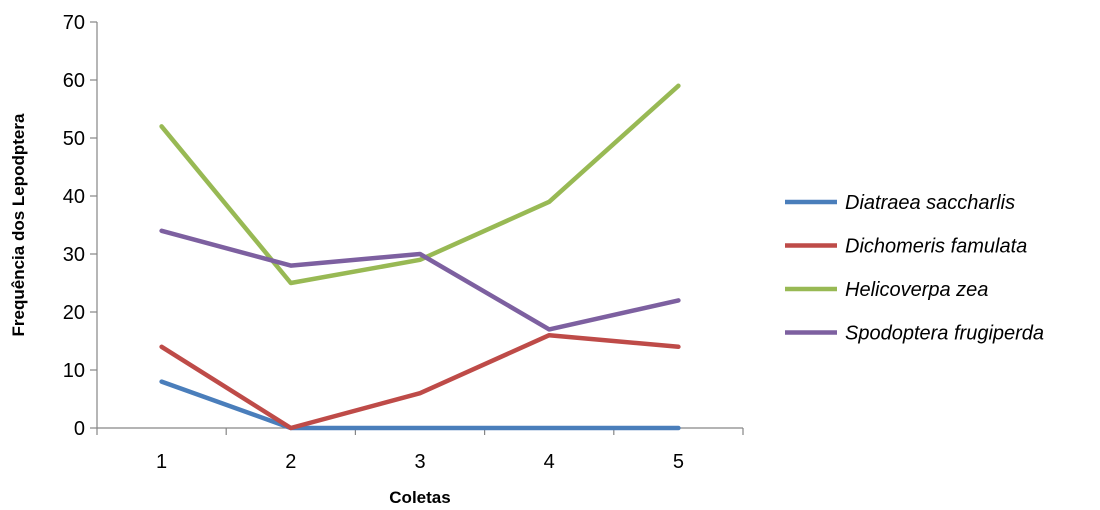  Describe the element at coordinates (419, 462) in the screenshot. I see `x-tick-label: 3` at that location.